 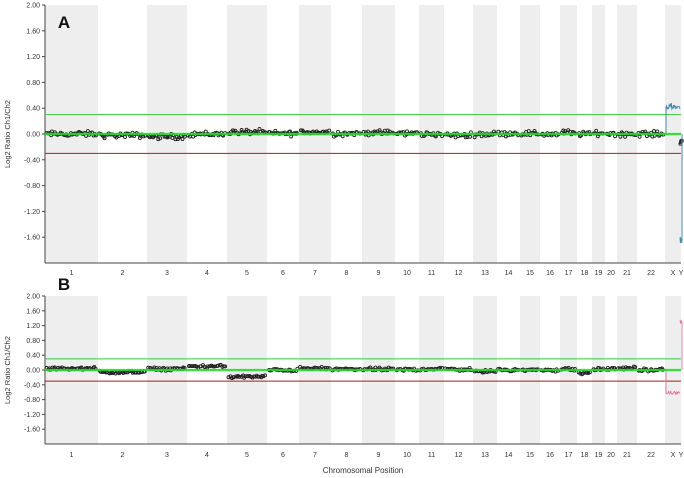 What do you see at coordinates (611, 273) in the screenshot?
I see `x-tick-label: 20` at bounding box center [611, 273].